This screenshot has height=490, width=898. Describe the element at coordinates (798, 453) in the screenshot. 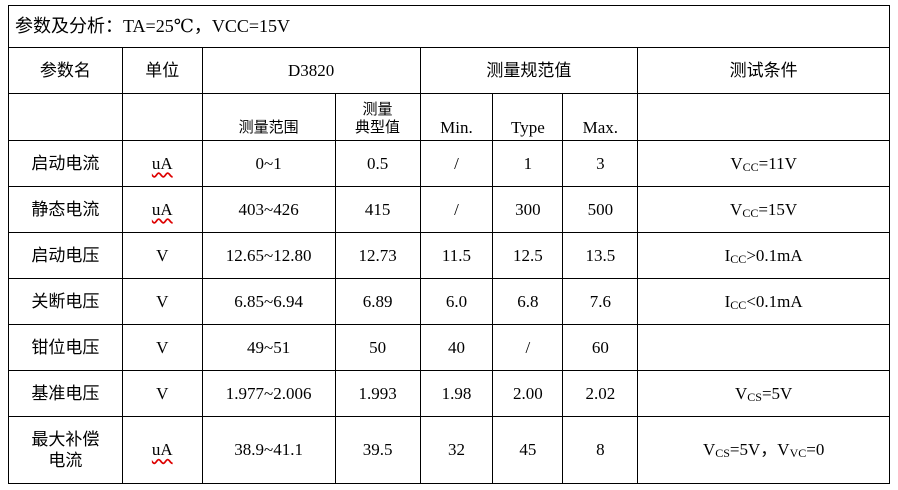

I see `text-segment: VC` at that location.